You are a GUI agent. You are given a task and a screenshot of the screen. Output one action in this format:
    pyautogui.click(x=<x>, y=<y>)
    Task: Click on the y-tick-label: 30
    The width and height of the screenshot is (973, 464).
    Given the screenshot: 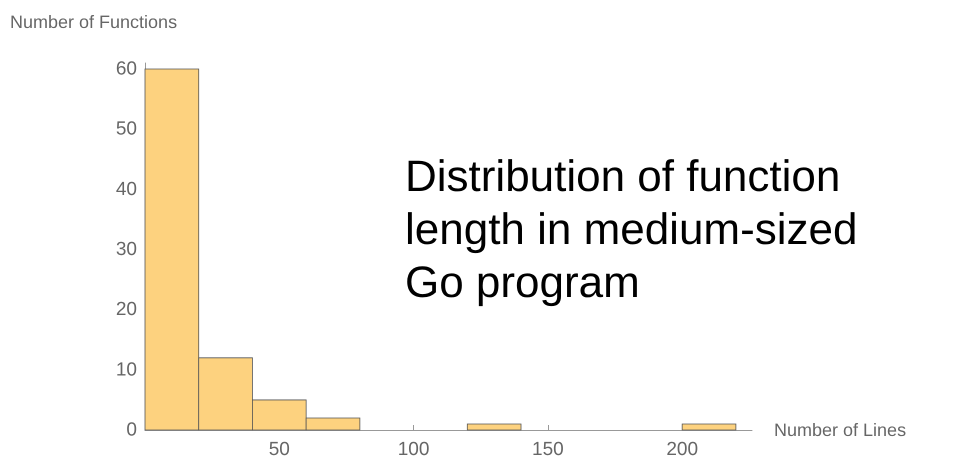 What is the action you would take?
    pyautogui.click(x=126, y=249)
    